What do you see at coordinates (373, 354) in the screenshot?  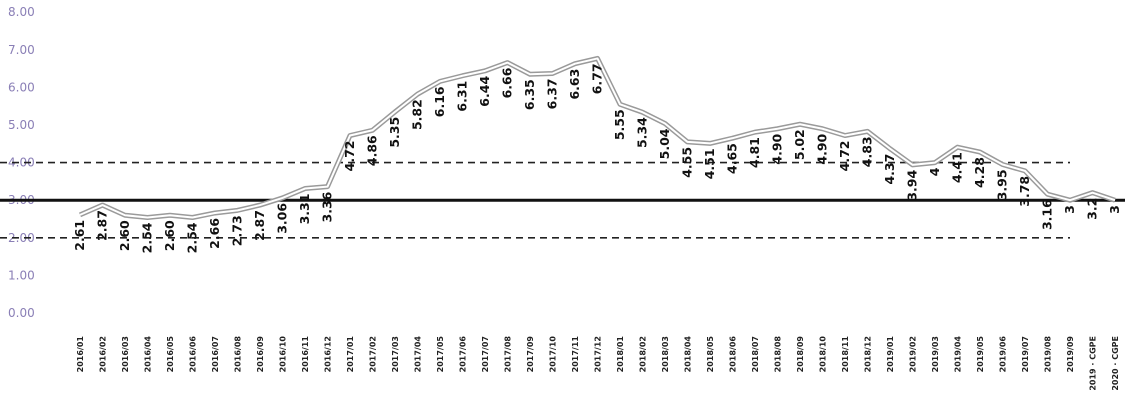 I see `x-tick-label: 2017/02` at bounding box center [373, 354].